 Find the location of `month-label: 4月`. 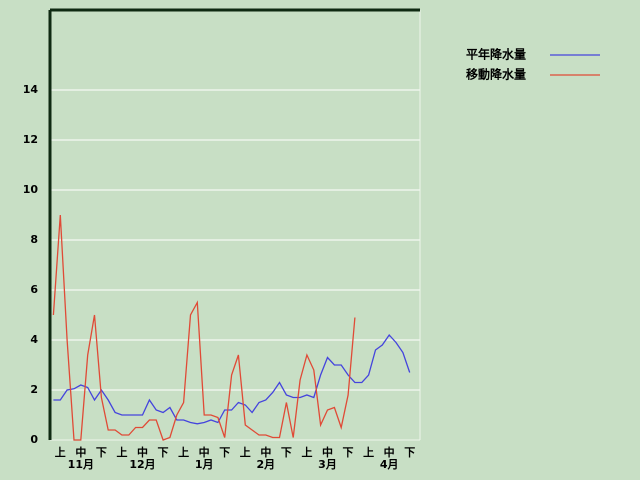

month-label: 4月 is located at coordinates (389, 464).